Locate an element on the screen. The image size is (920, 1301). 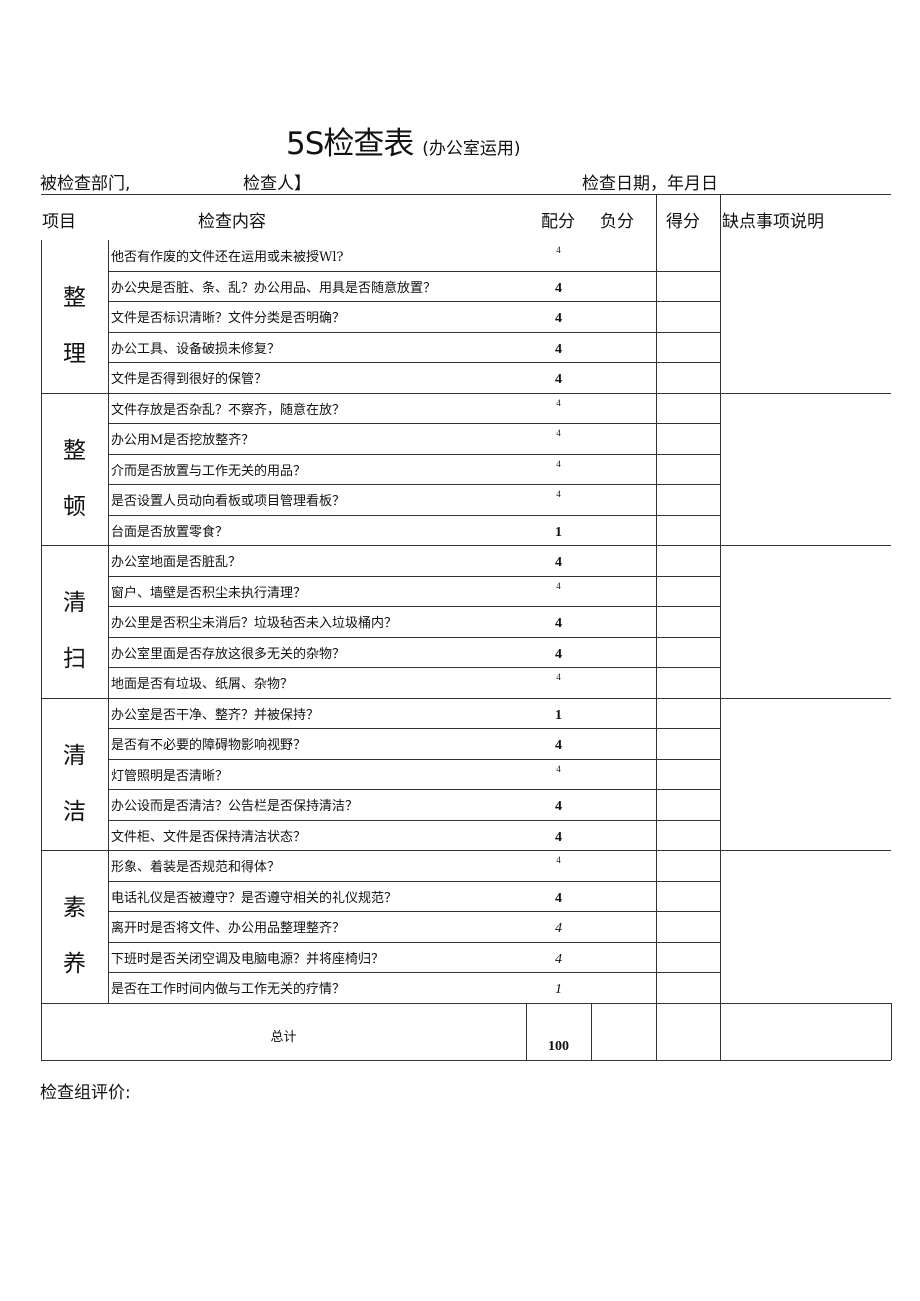
check-question: 介而是否放置与工作无关的用品？ is located at coordinates (209, 471).